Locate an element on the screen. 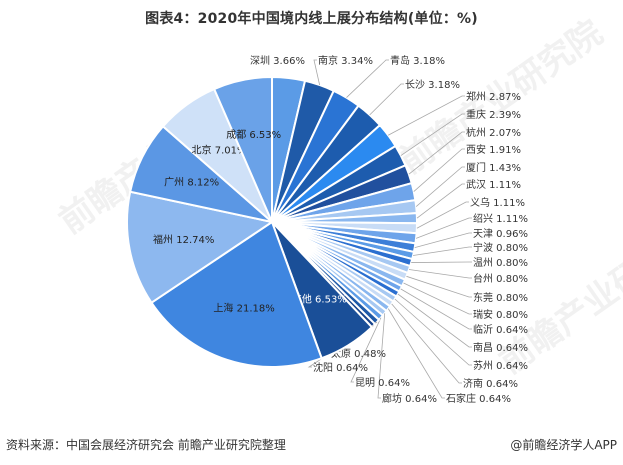 The height and width of the screenshot is (465, 623). slice-label: 临沂 0.64% is located at coordinates (500, 329).